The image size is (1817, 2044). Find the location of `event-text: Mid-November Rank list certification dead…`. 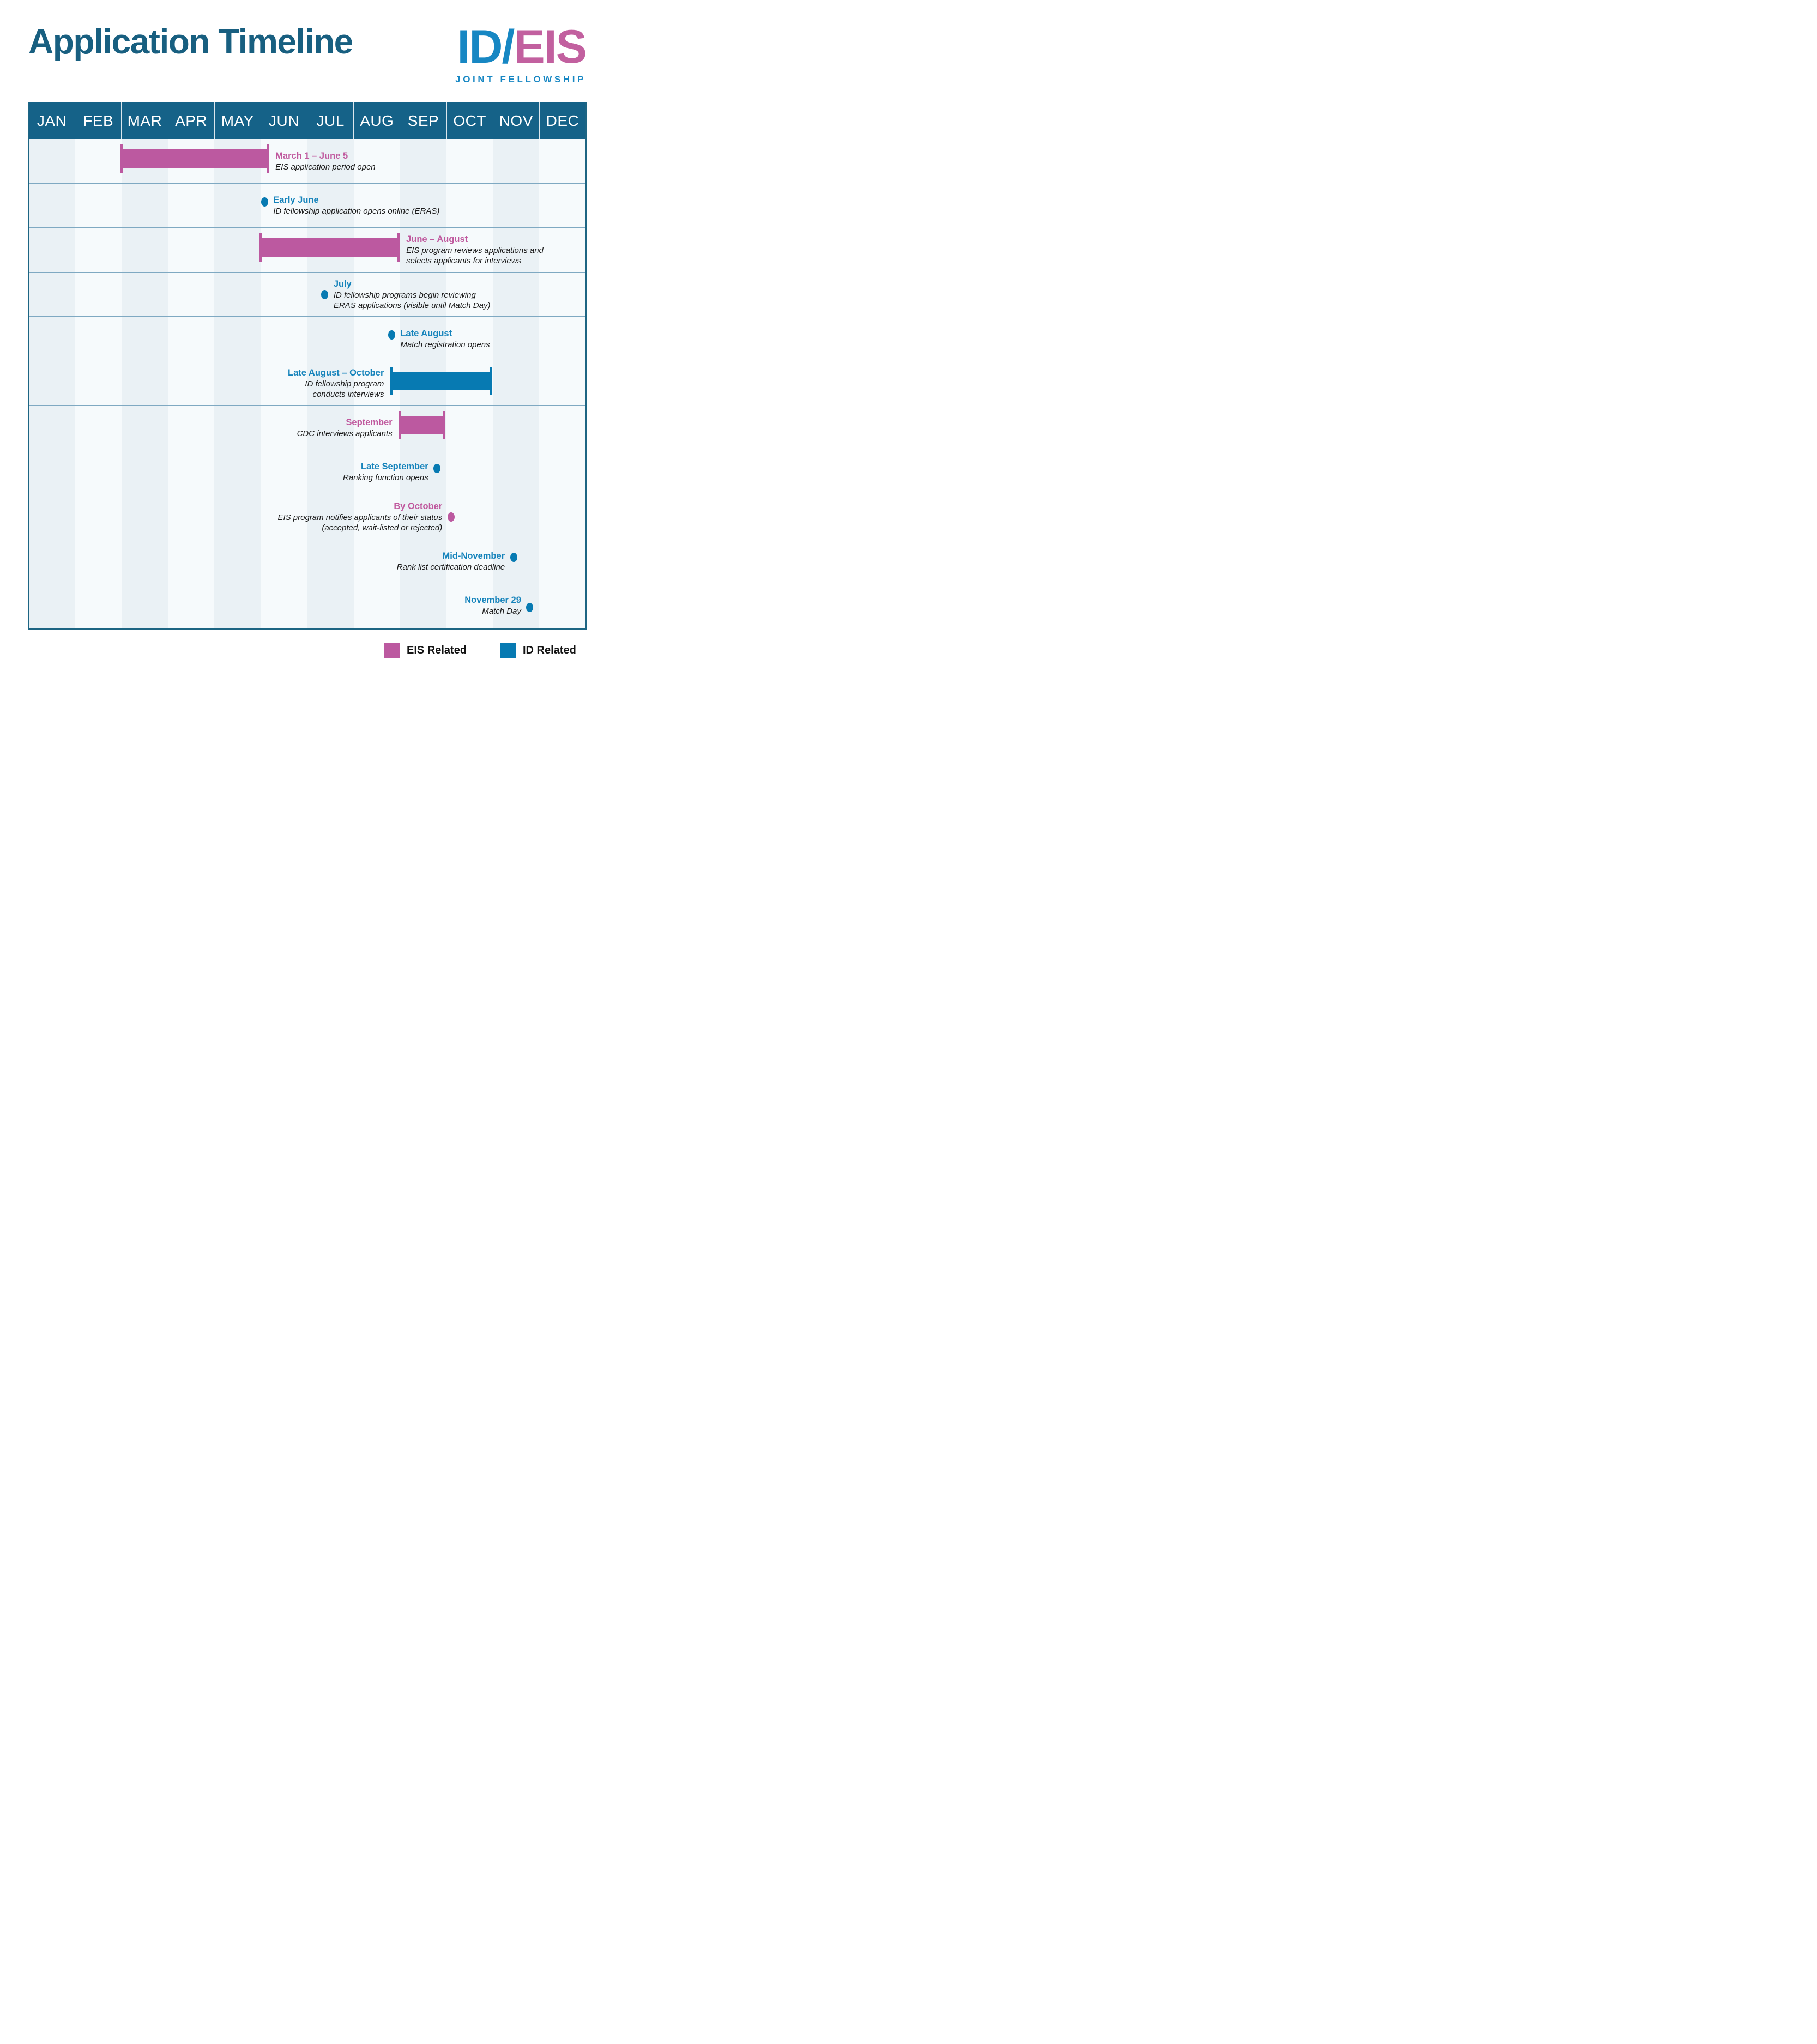

event-text: Mid-November Rank list certification dead… is located at coordinates (451, 562).